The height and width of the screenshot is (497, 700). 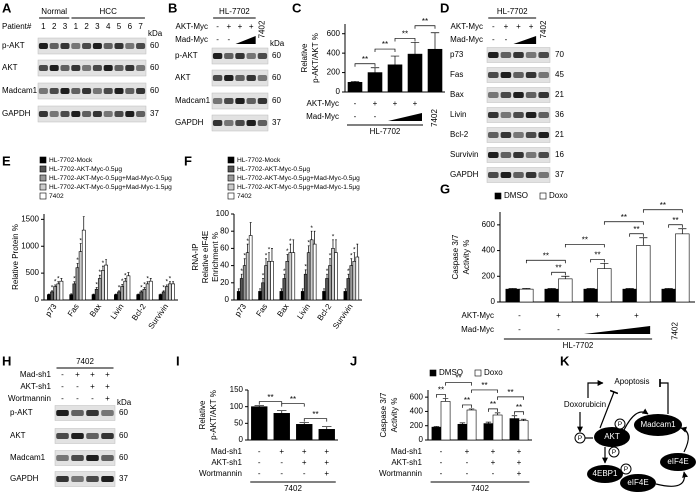 I want to click on condition-label: AKT-sh1, so click(x=226, y=462).